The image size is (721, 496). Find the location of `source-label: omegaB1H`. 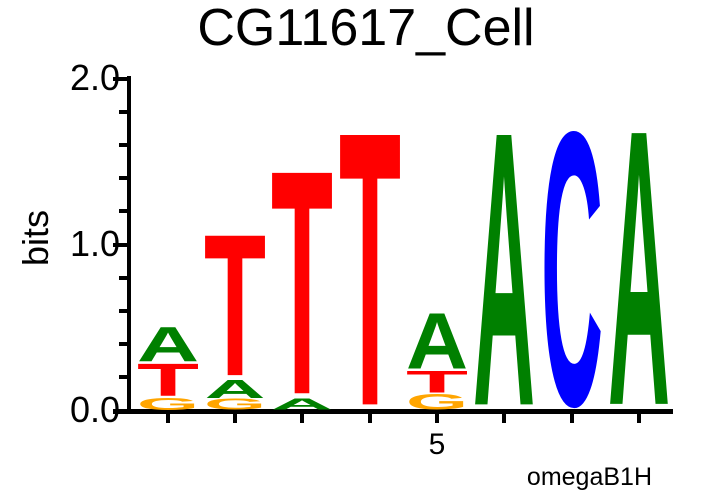

source-label: omegaB1H is located at coordinates (589, 477).